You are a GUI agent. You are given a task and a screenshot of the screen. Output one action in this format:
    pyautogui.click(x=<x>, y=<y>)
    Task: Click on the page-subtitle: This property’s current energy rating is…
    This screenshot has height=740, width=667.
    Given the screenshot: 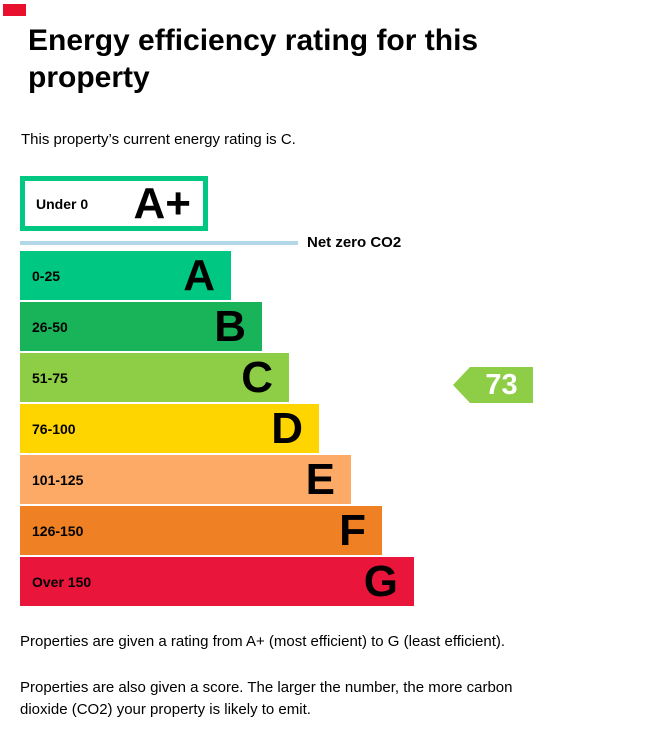 What is the action you would take?
    pyautogui.click(x=158, y=139)
    